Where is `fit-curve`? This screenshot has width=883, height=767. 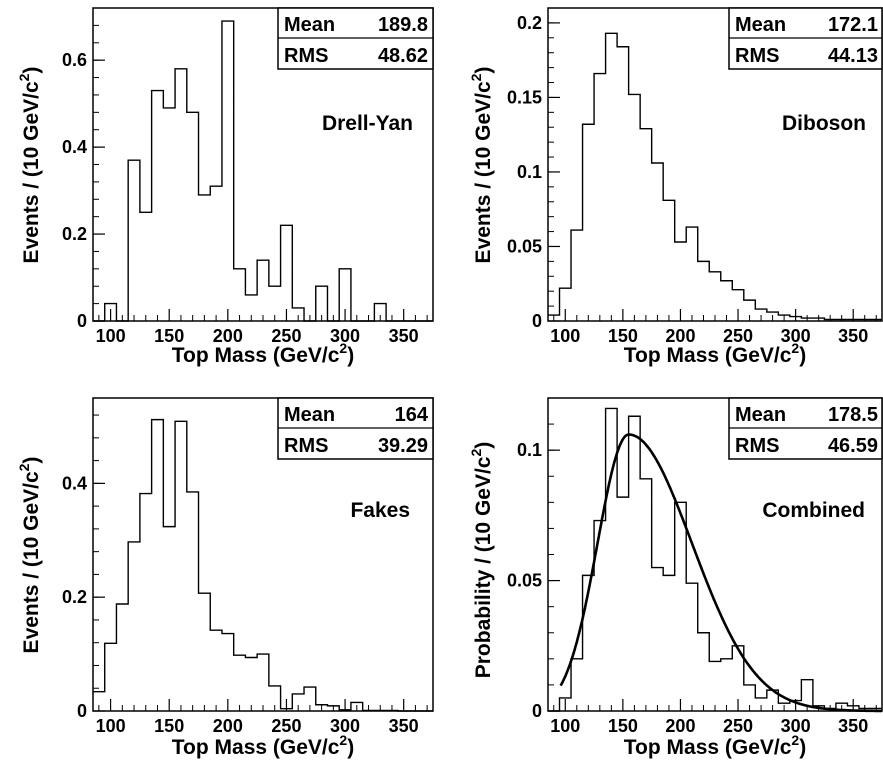 fit-curve is located at coordinates (720, 573).